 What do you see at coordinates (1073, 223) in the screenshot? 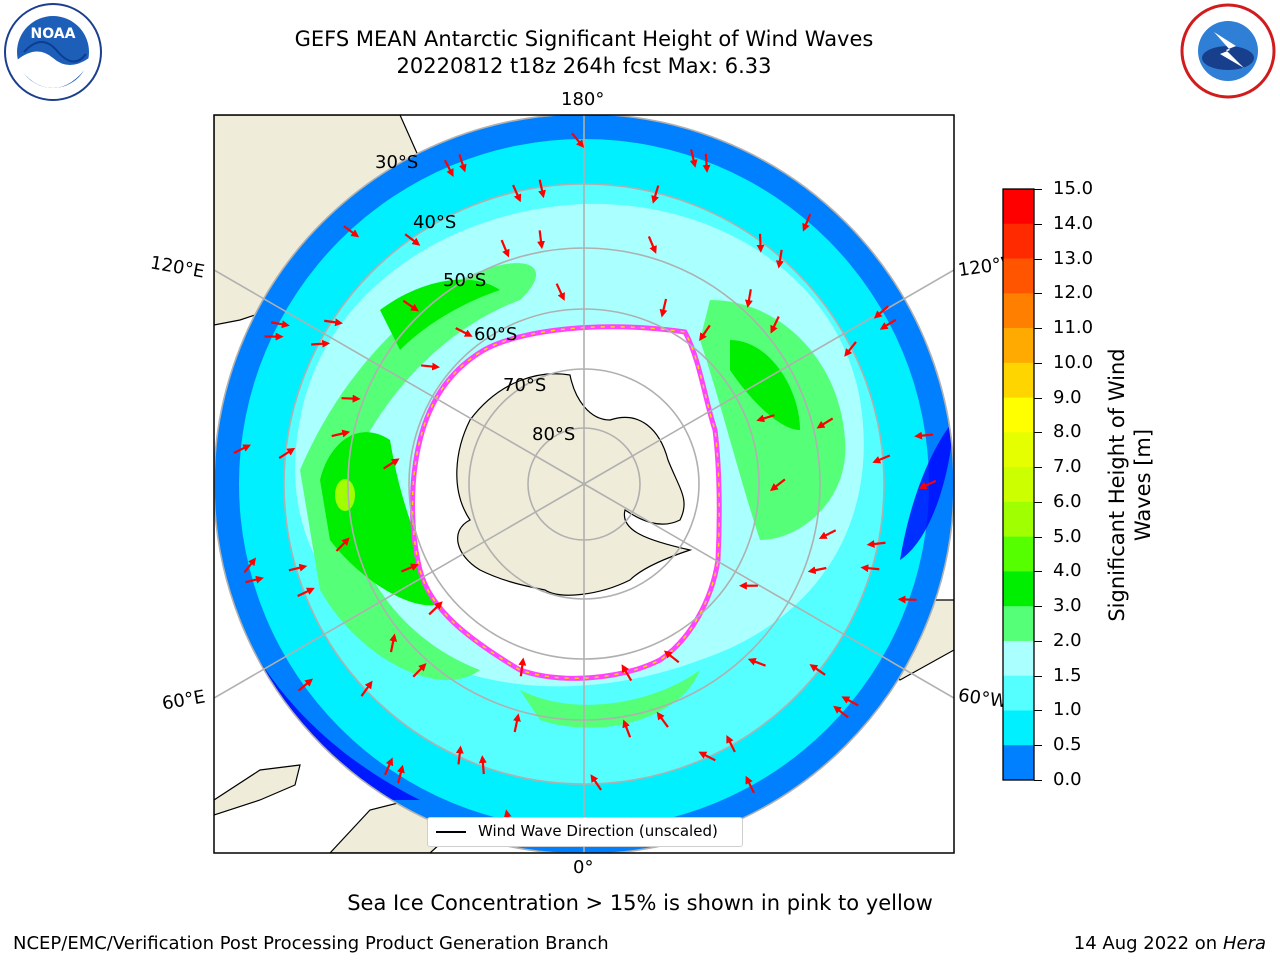
I see `colorbar-tick-label: 14.0` at bounding box center [1073, 223].